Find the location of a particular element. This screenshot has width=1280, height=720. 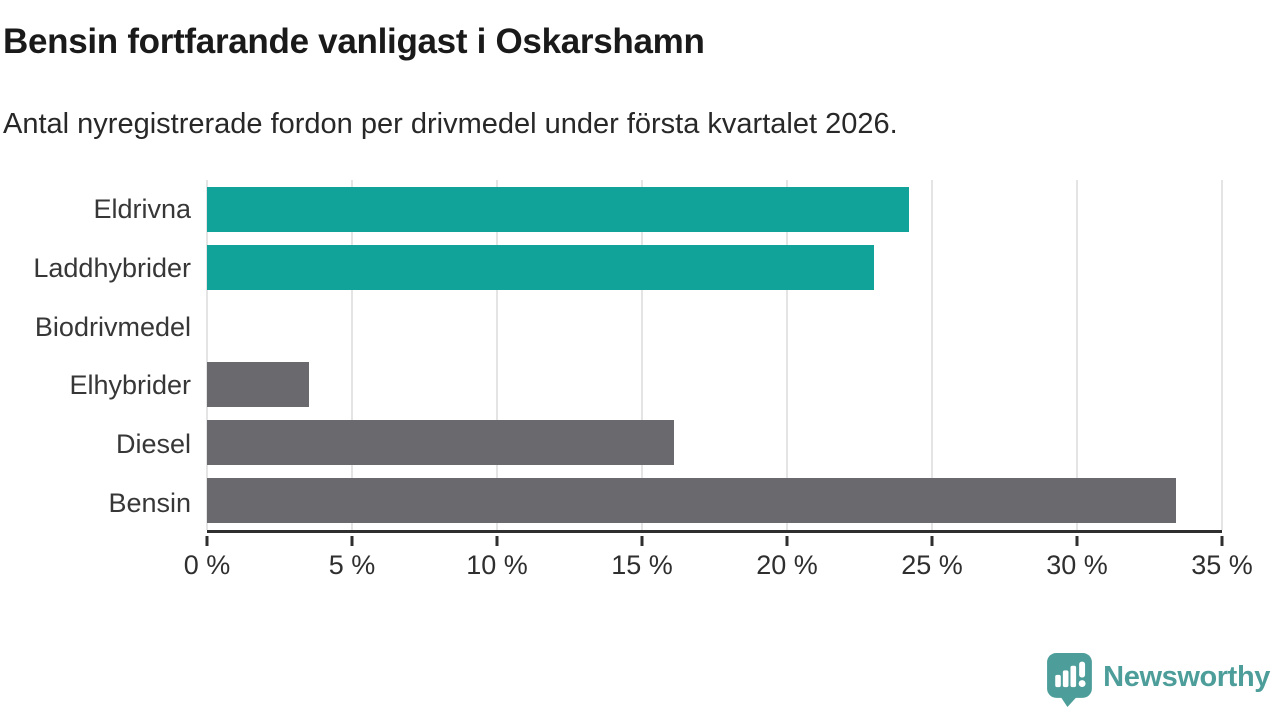

x-tick-label: 0 % is located at coordinates (207, 565).